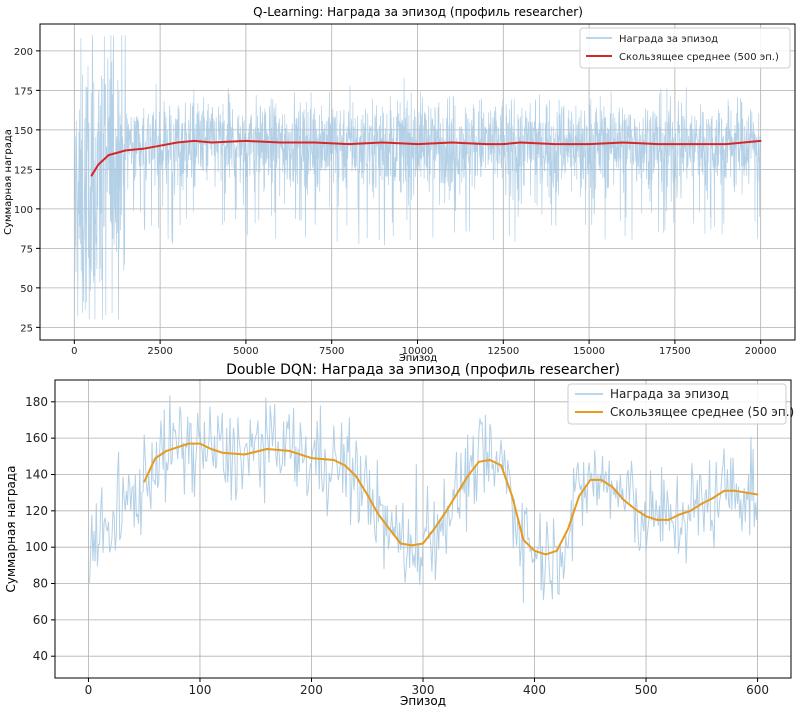  I want to click on y-tick-labels: 40 60 80 100 120 140 160 180, so click(40, 529).